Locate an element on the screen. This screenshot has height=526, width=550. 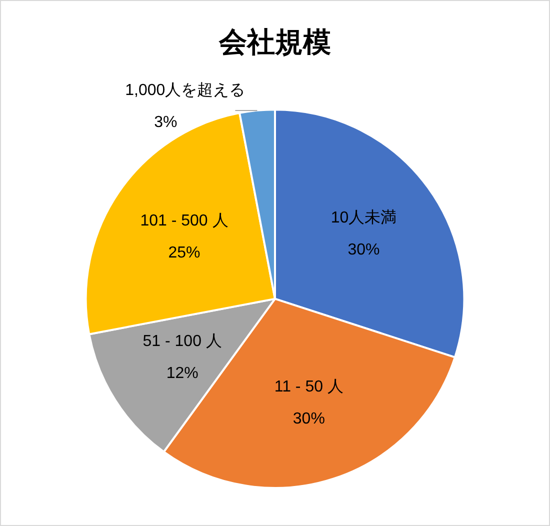
slice-label: 51 - 100 人 is located at coordinates (182, 341).